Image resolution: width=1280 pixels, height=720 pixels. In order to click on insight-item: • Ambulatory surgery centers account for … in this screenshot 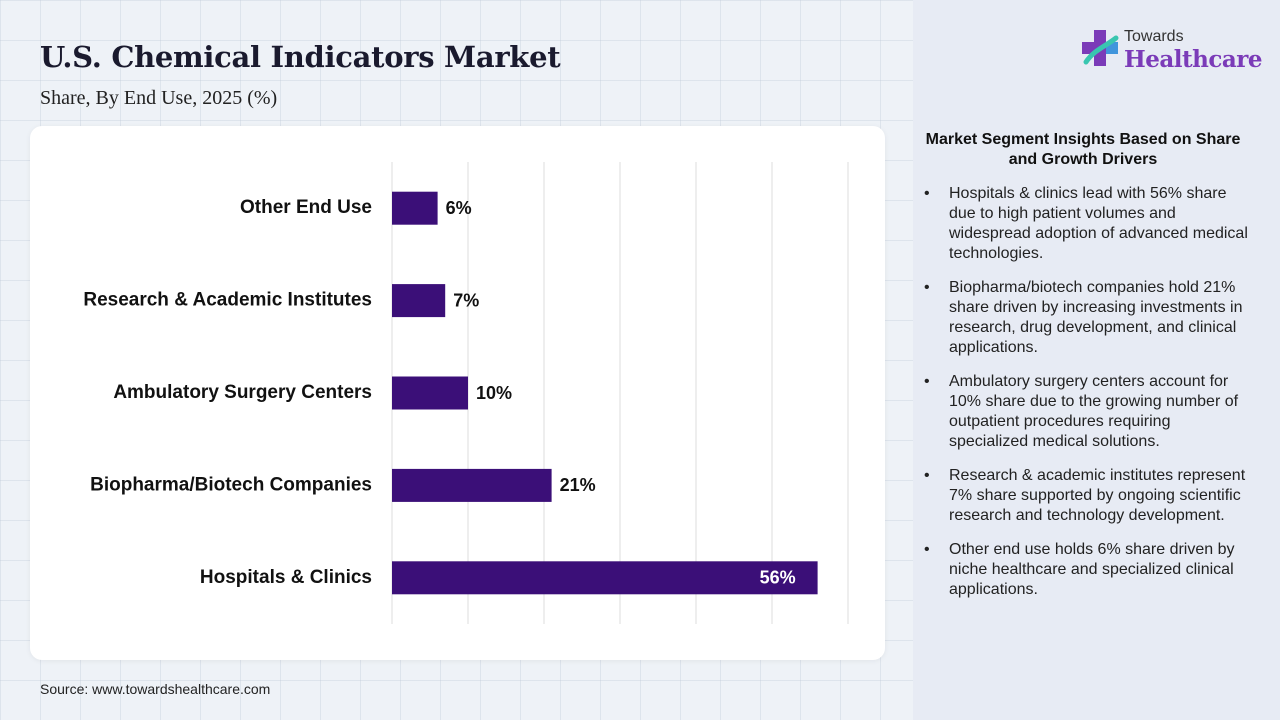, I will do `click(1087, 412)`.